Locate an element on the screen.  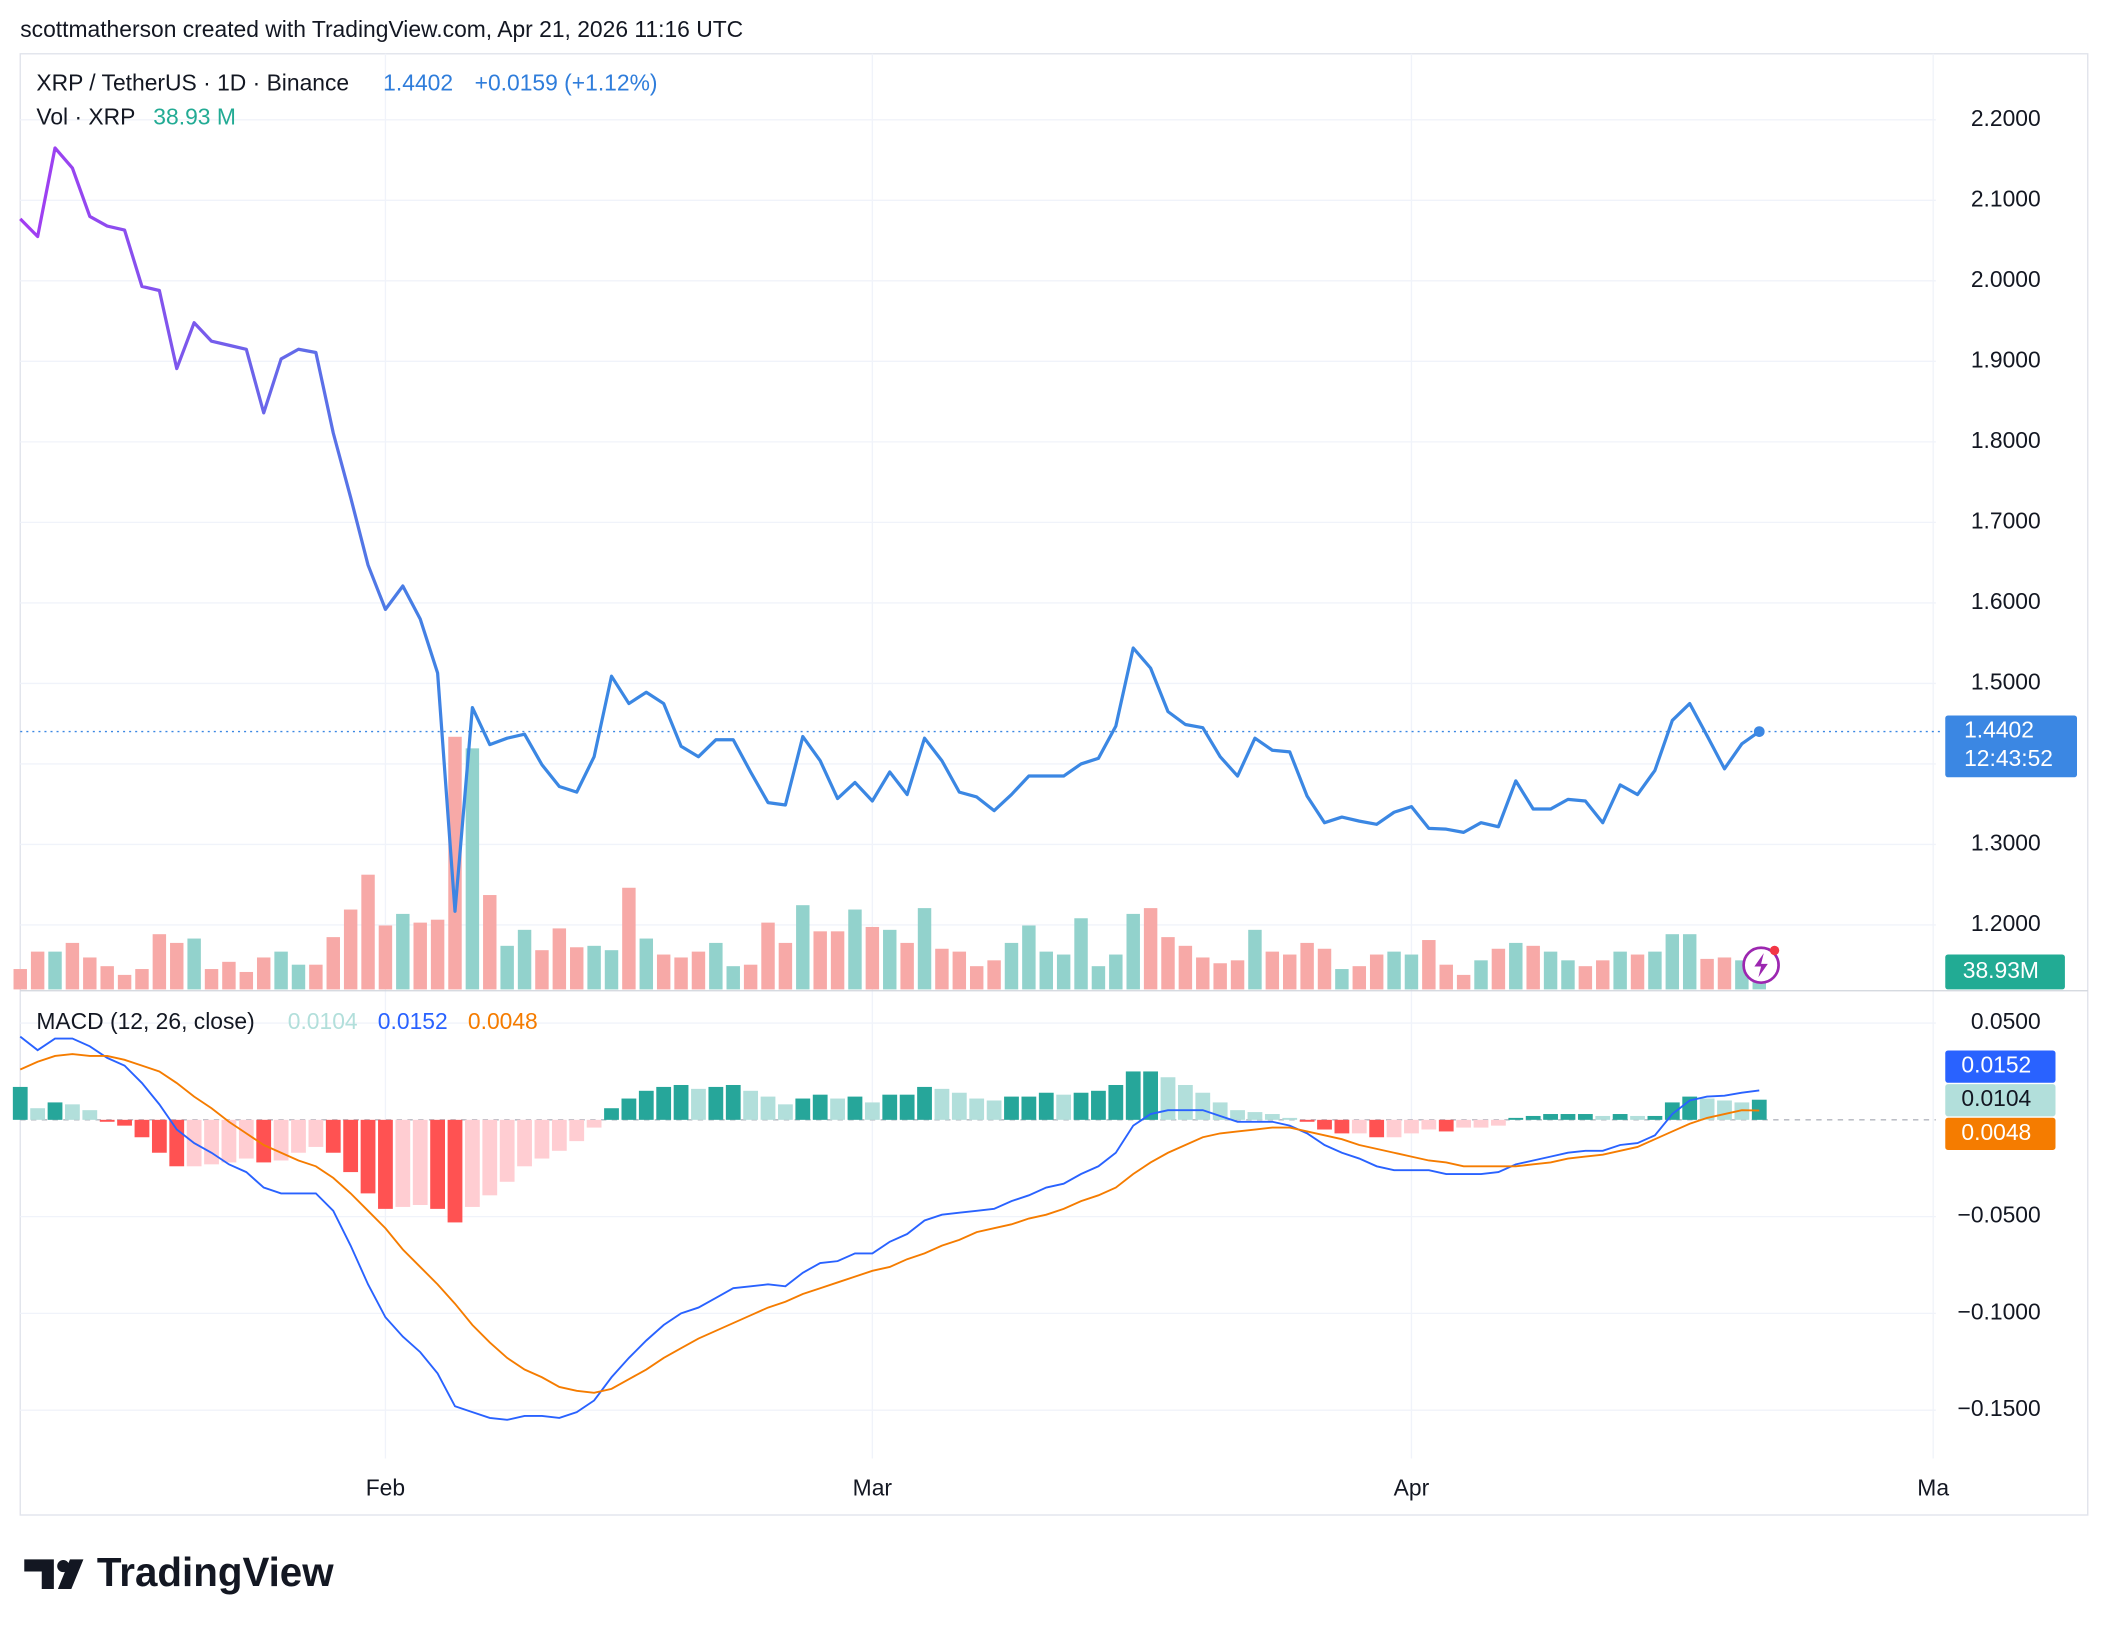
price-change: +0.0159 (+1.12%) is located at coordinates (566, 83).